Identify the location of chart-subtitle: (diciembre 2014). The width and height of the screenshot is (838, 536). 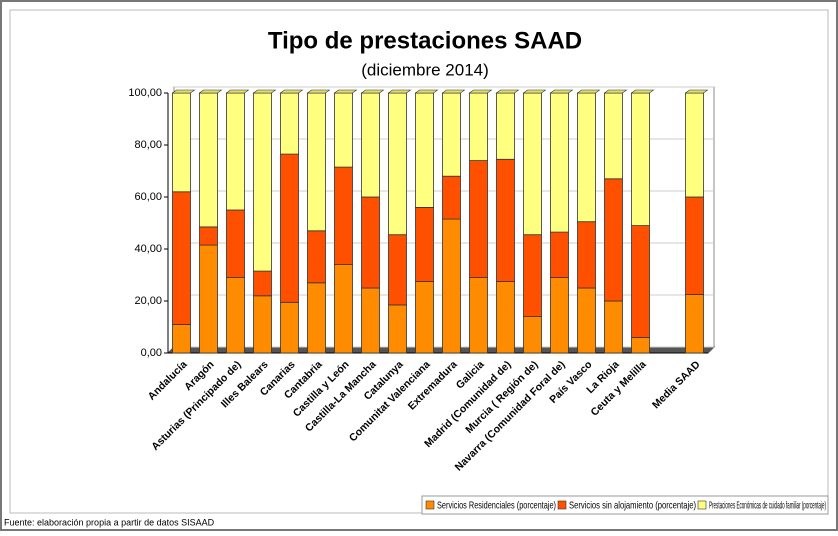
(425, 69).